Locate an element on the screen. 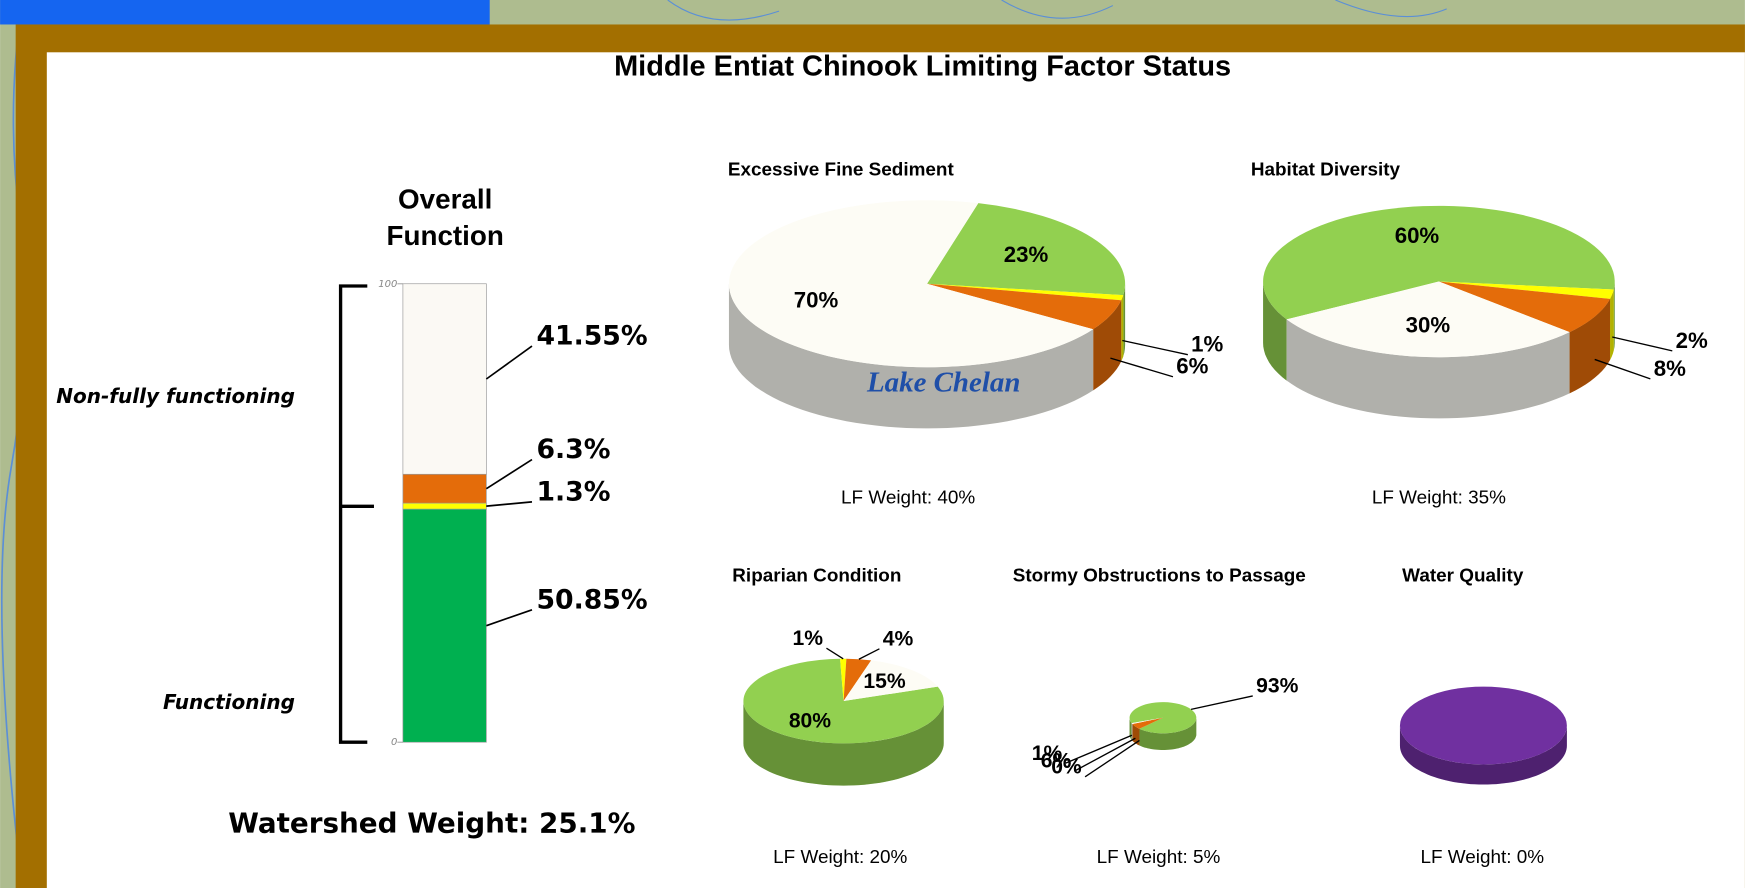 This screenshot has width=1745, height=892. value-label: 50.85% is located at coordinates (591, 599).